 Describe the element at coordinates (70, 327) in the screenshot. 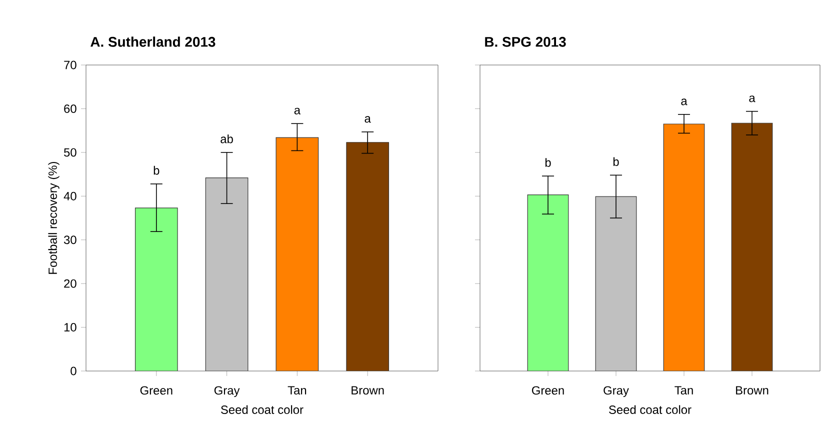

I see `y-tick-label: 10` at that location.